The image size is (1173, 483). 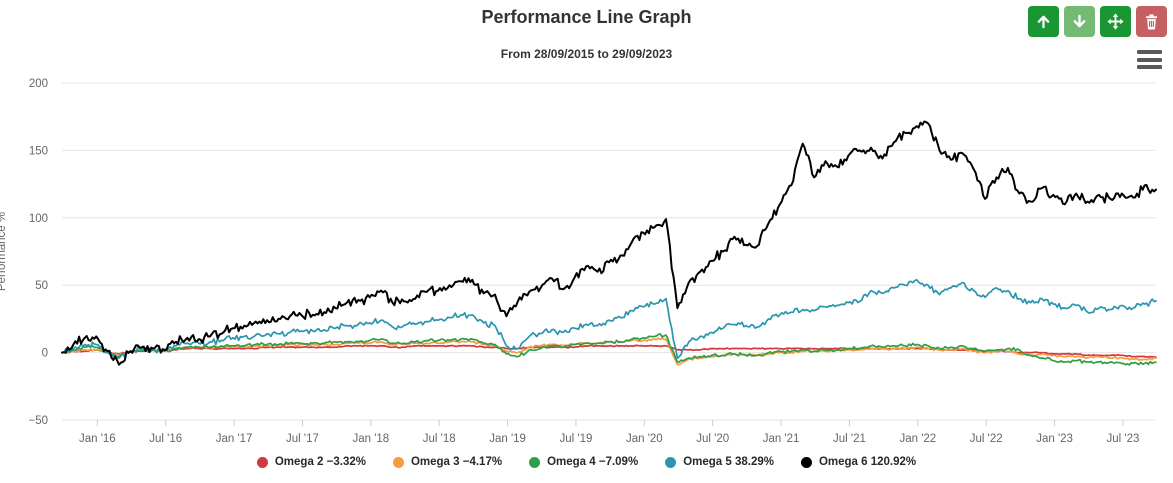 What do you see at coordinates (576, 439) in the screenshot?
I see `svg-text: Jul '19` at bounding box center [576, 439].